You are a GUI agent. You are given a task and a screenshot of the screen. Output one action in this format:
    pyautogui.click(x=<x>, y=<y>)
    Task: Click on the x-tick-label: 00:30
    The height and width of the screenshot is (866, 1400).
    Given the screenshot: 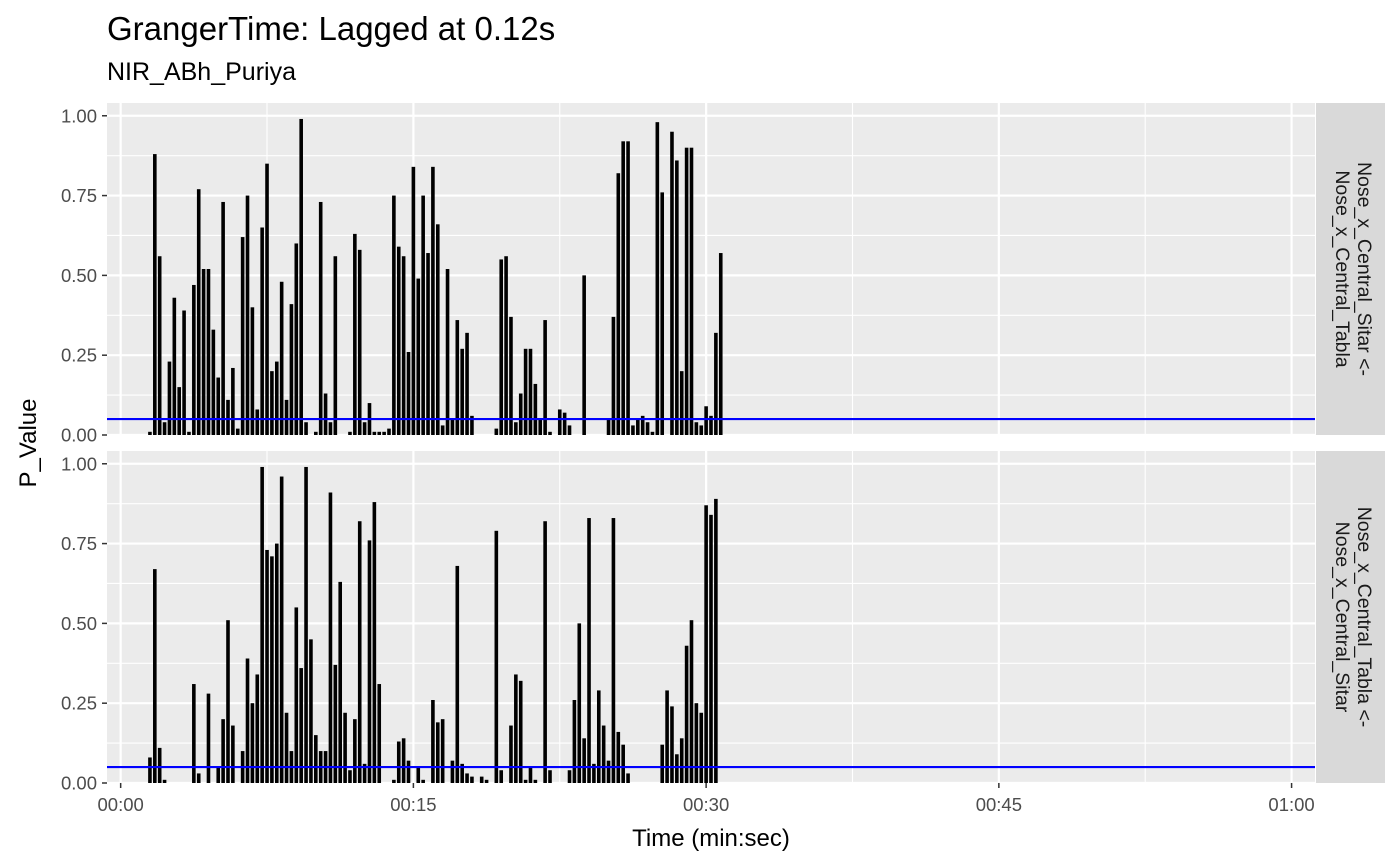 What is the action you would take?
    pyautogui.click(x=706, y=804)
    